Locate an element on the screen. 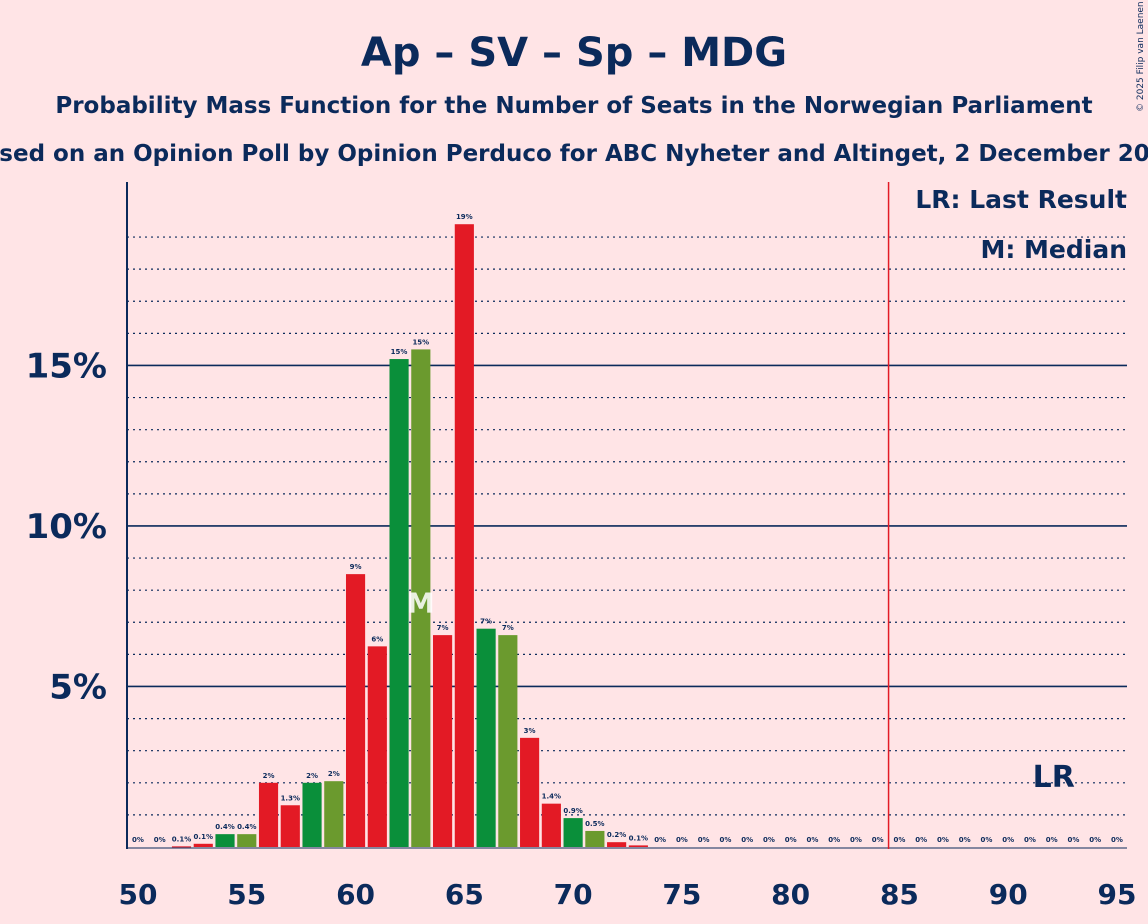 The image size is (1148, 924). bar-label-seat-76: 0% is located at coordinates (704, 840).